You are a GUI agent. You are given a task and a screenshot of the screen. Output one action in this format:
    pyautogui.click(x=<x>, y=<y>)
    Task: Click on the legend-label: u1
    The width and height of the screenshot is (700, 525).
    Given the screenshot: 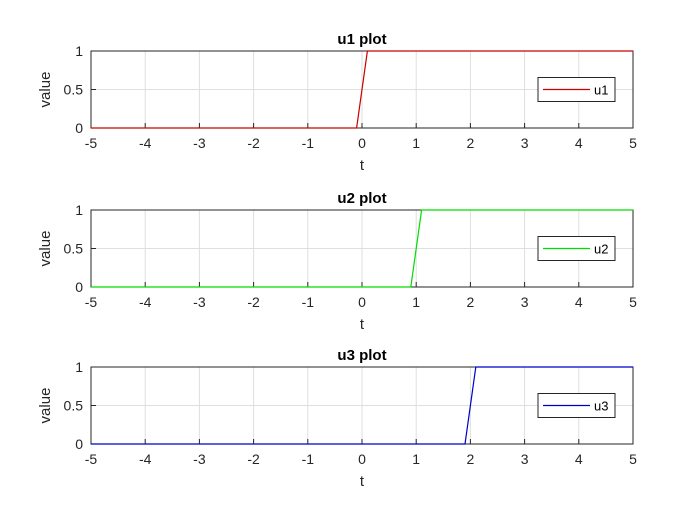 What is the action you would take?
    pyautogui.click(x=601, y=90)
    